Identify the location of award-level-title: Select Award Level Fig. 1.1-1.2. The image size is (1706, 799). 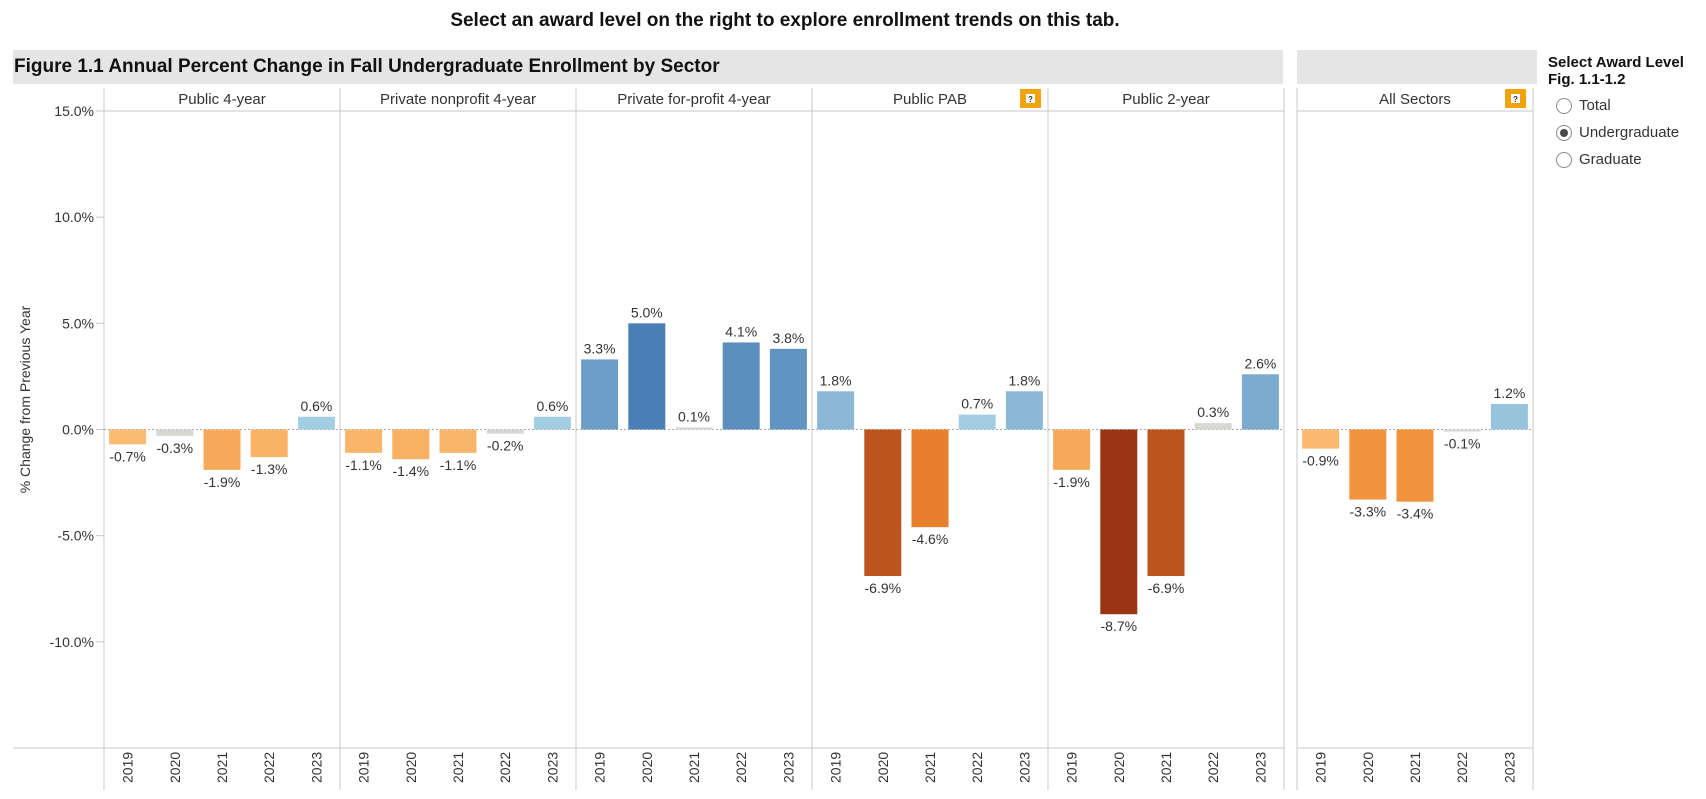
(1627, 71).